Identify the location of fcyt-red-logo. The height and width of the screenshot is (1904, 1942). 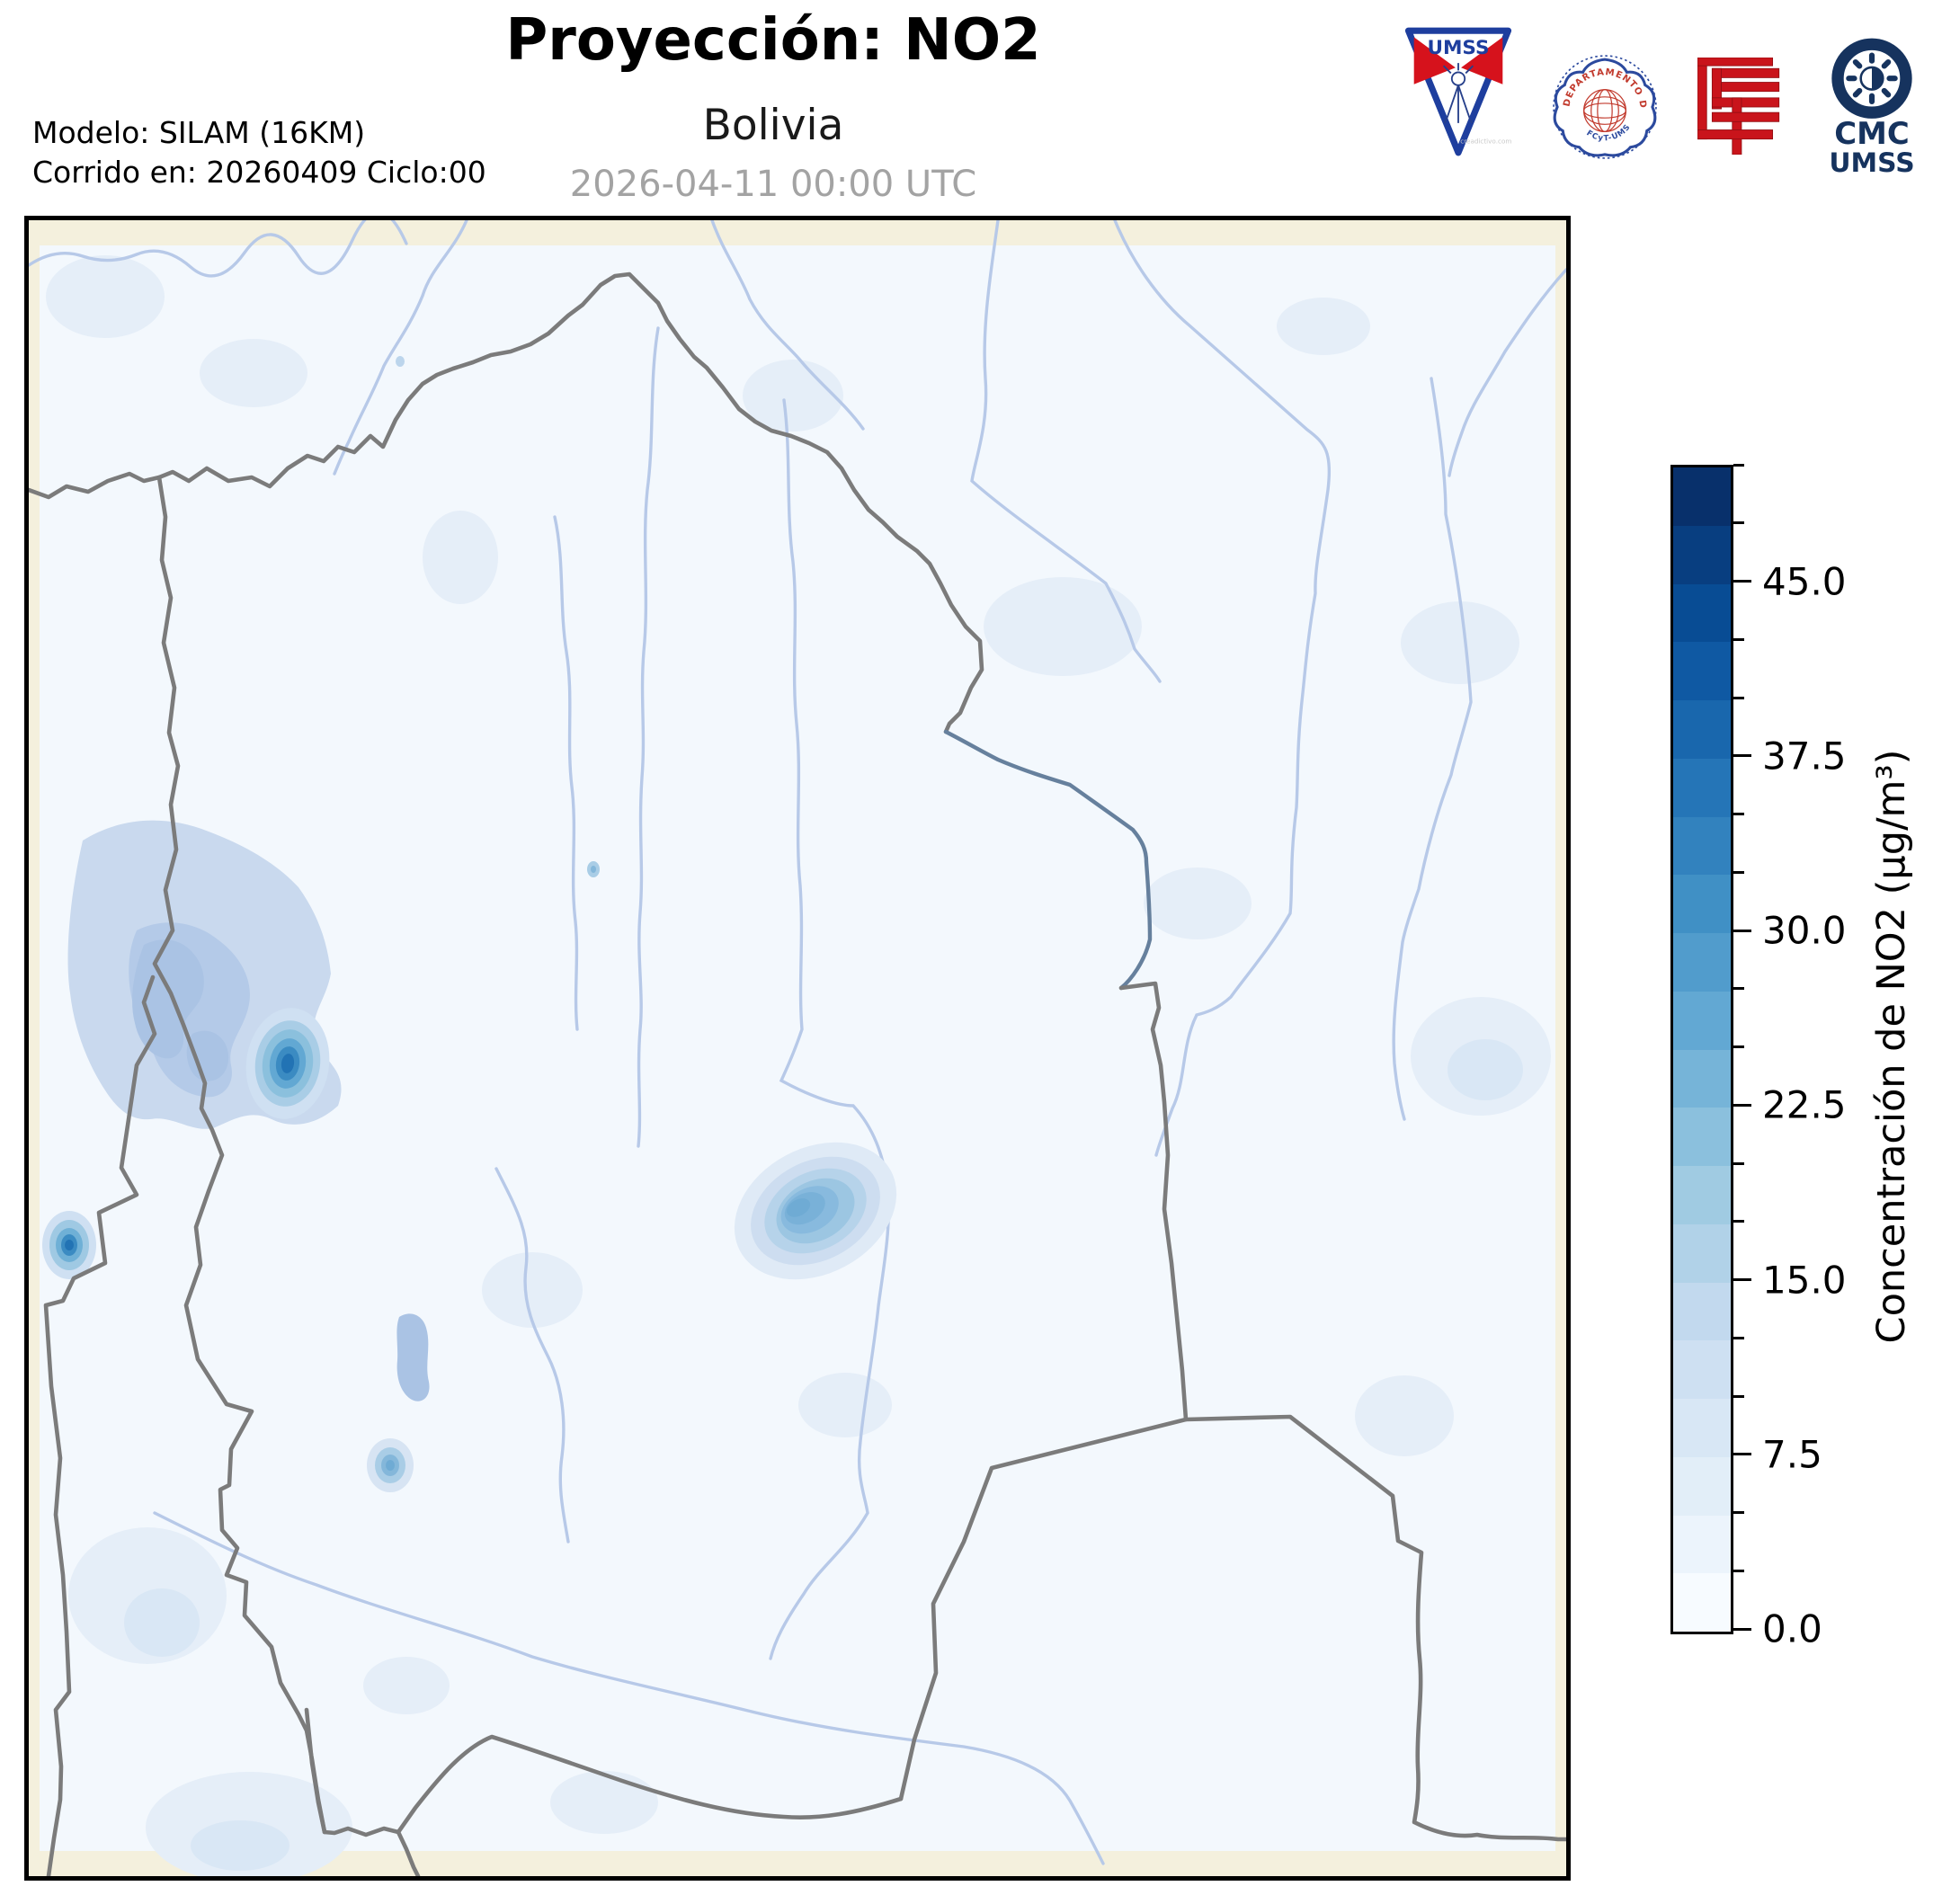
(1738, 106).